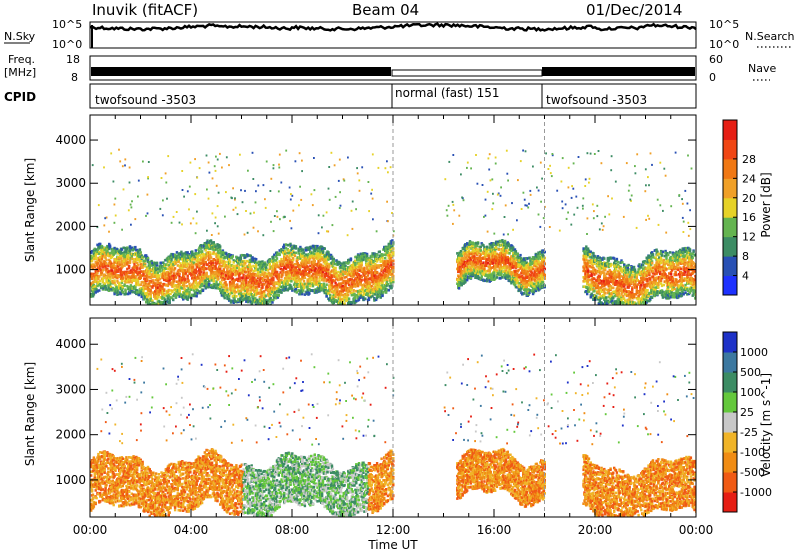 Image resolution: width=800 pixels, height=554 pixels. What do you see at coordinates (762, 68) in the screenshot?
I see `nave-label: Nave` at bounding box center [762, 68].